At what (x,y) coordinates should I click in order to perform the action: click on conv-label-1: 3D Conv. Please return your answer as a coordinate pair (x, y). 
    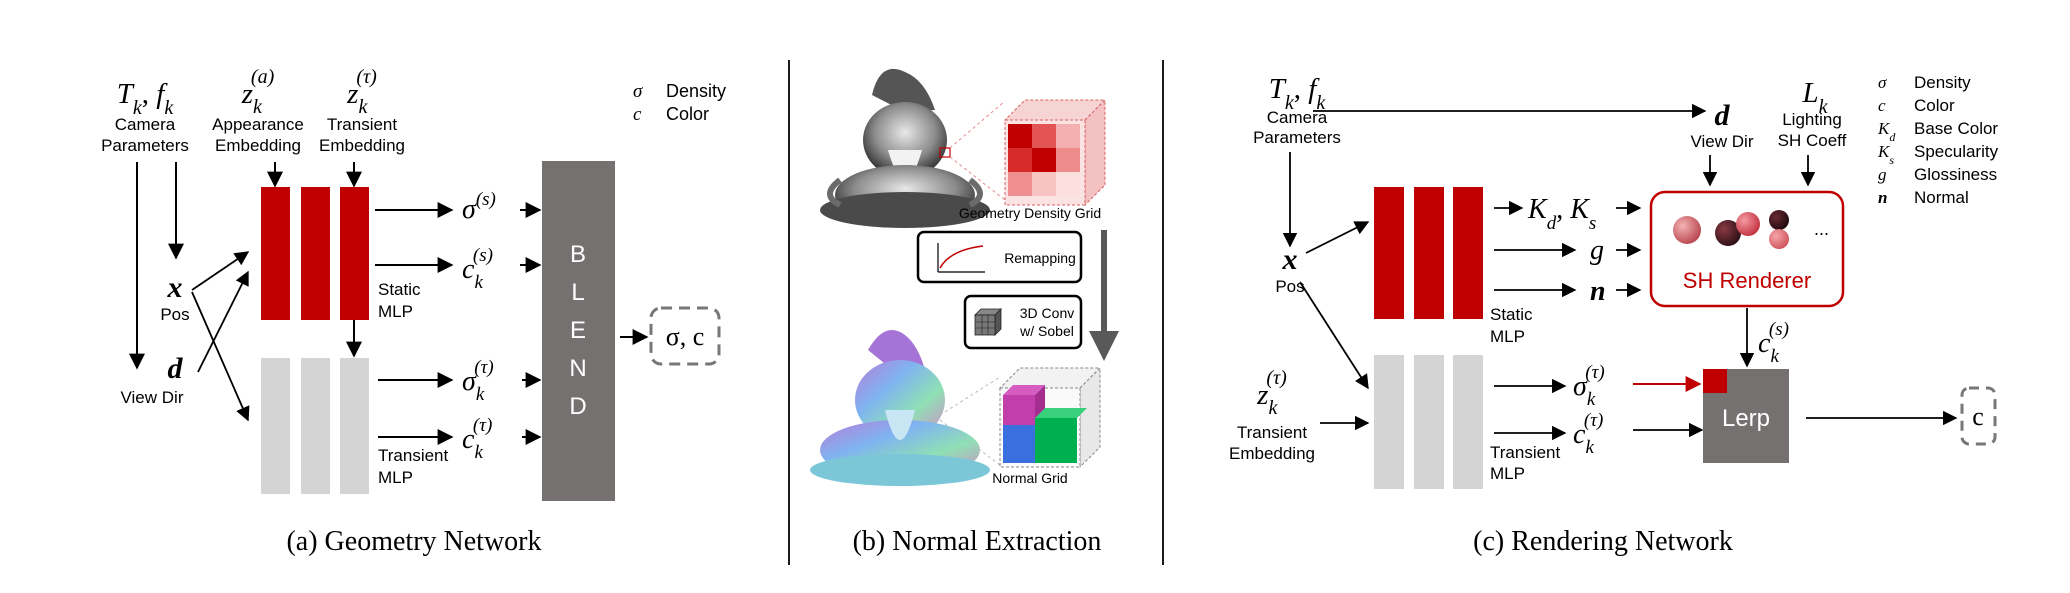
    Looking at the image, I should click on (1047, 313).